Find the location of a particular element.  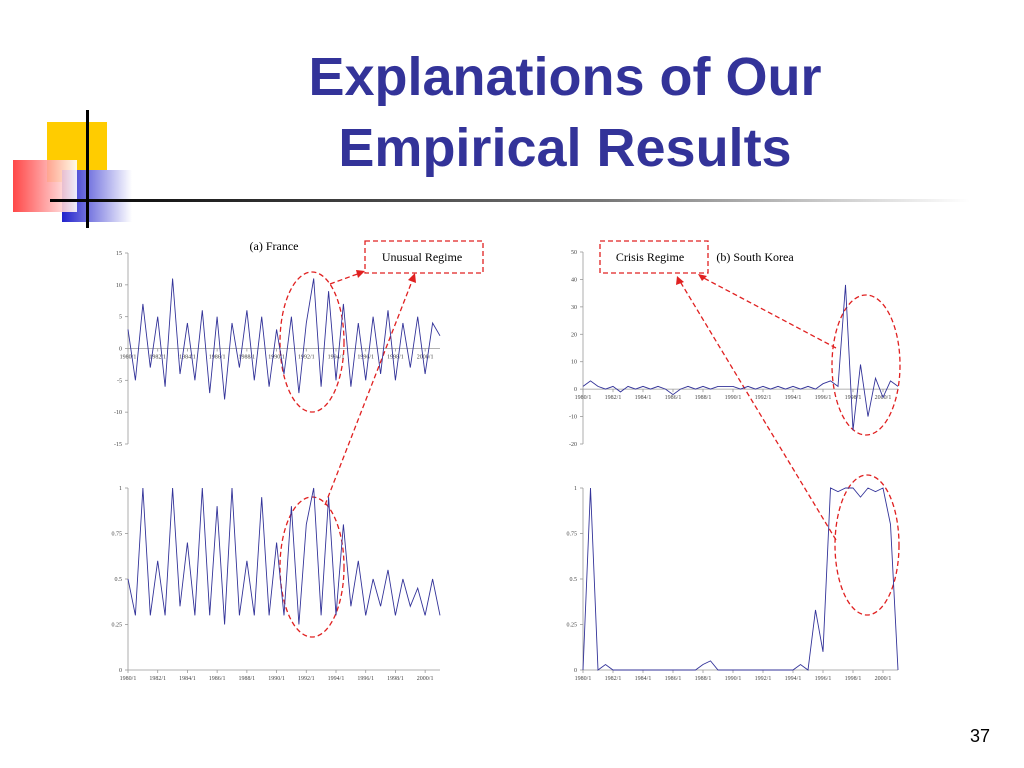

decoration is located at coordinates (491, 169).